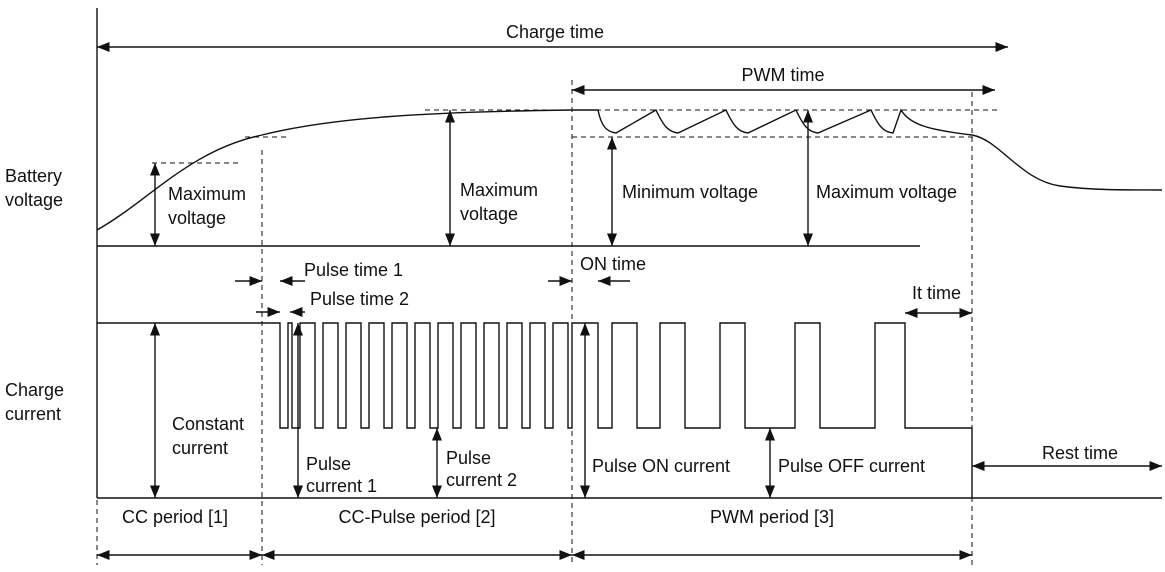 The width and height of the screenshot is (1165, 572). What do you see at coordinates (613, 264) in the screenshot?
I see `label: ON time` at bounding box center [613, 264].